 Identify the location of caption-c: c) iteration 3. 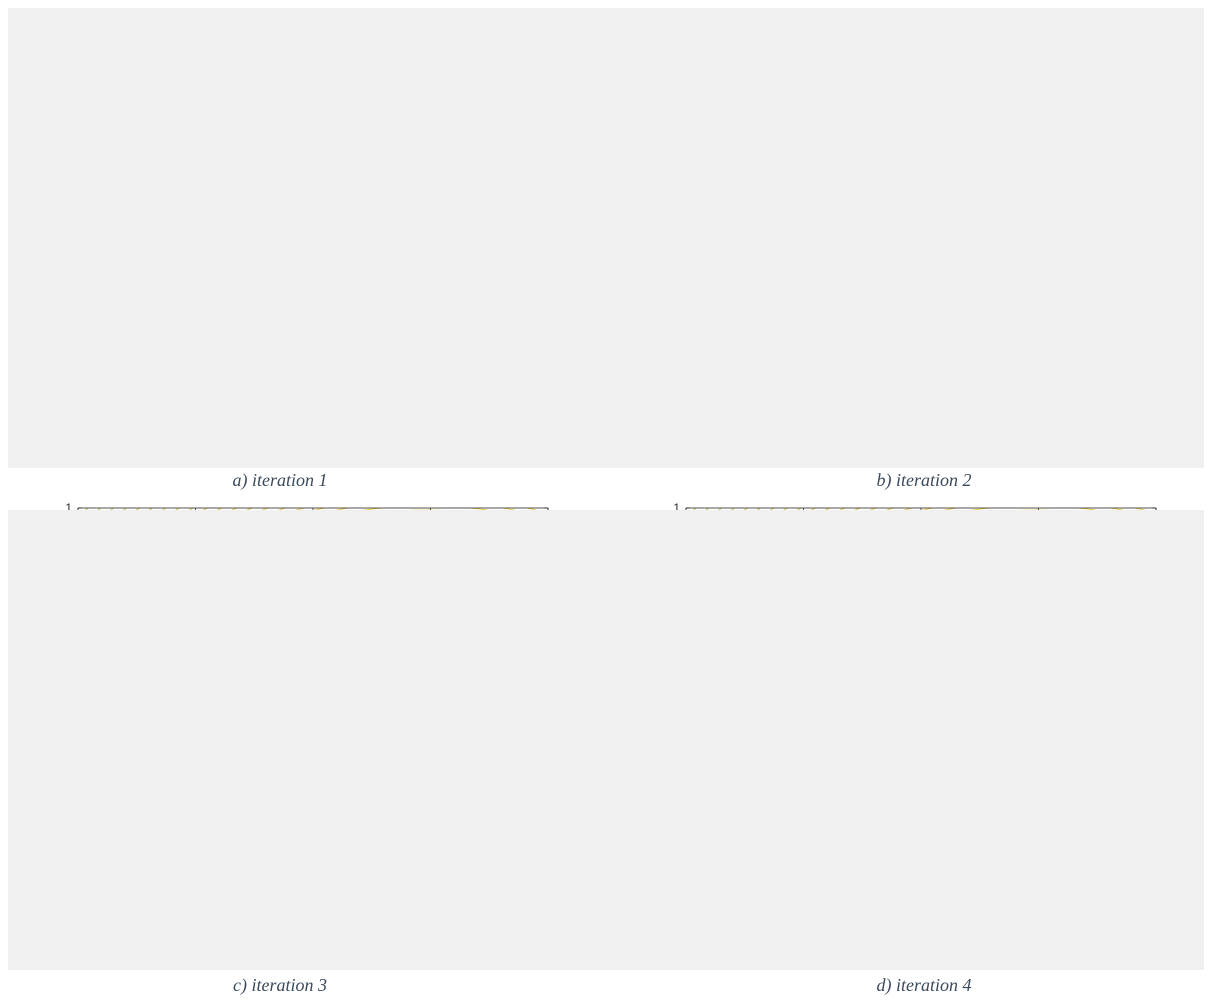
(280, 985).